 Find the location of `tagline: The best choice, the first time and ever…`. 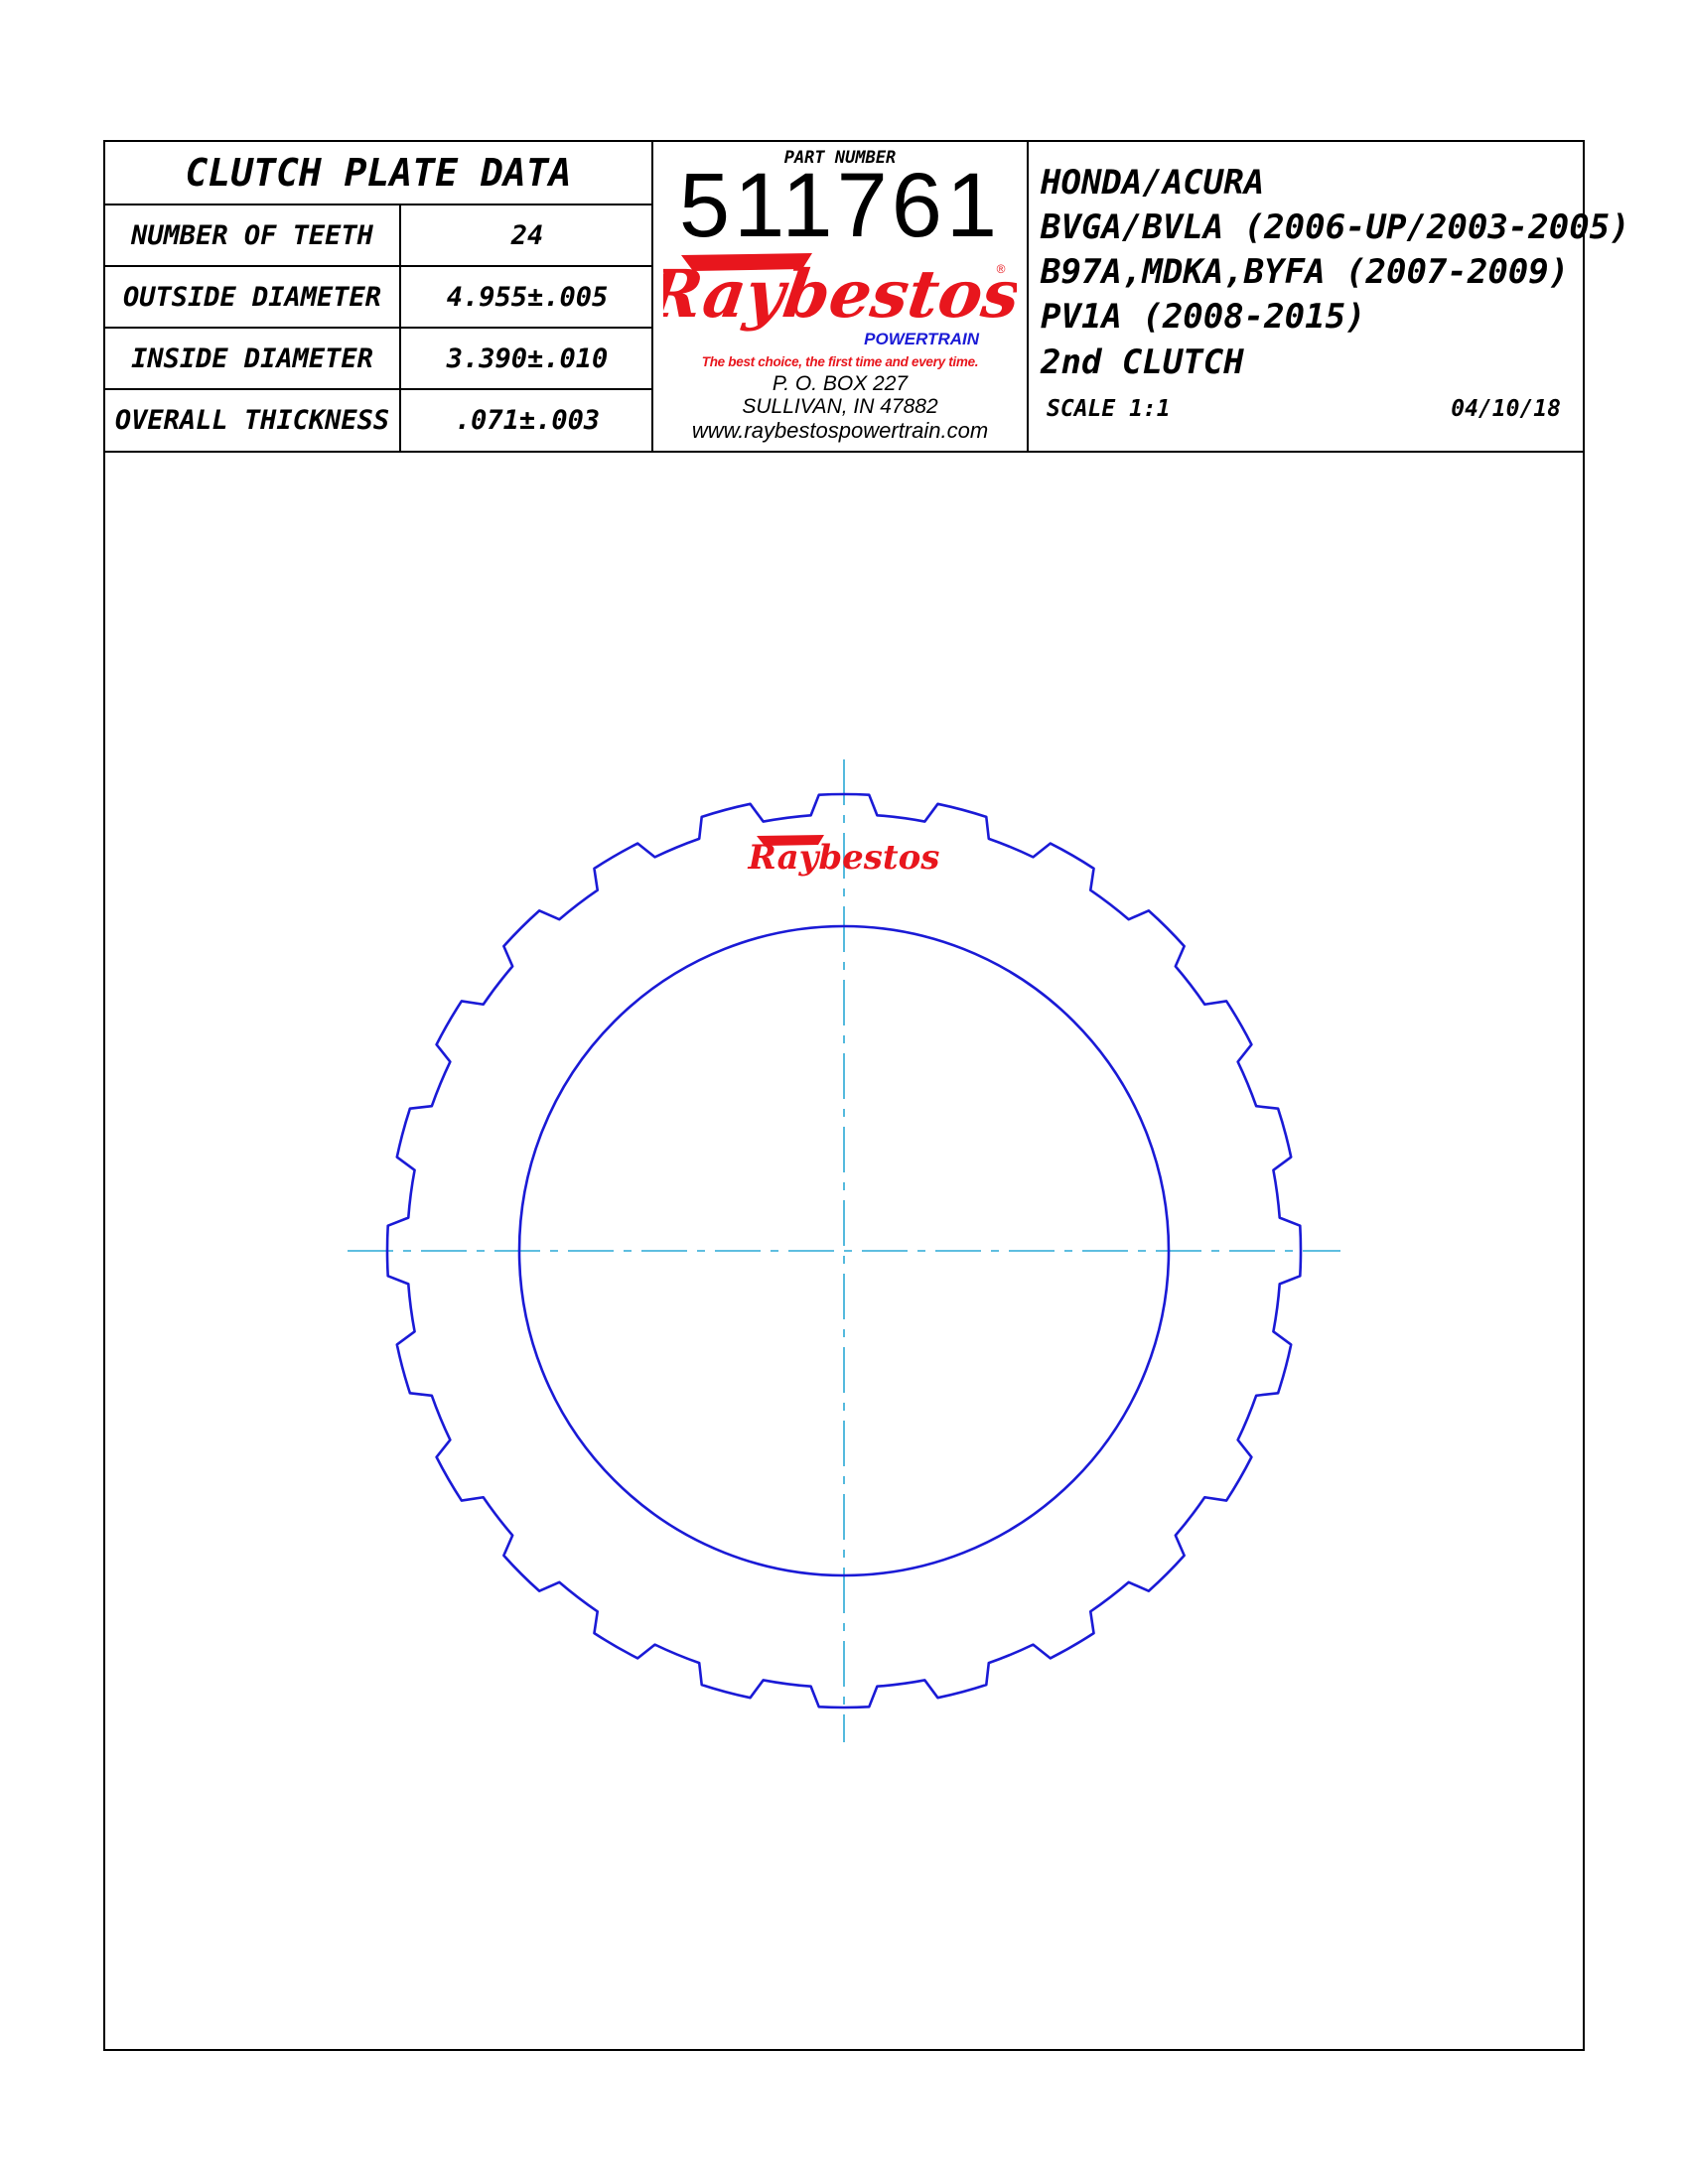

tagline: The best choice, the first time and ever… is located at coordinates (840, 361).